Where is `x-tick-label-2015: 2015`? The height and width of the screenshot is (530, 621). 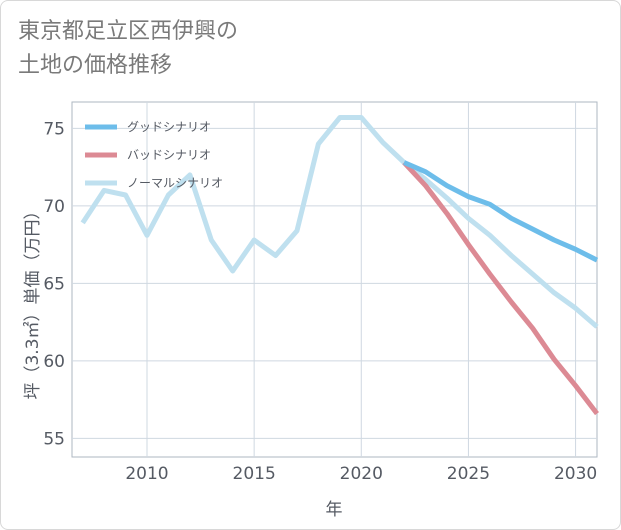 x-tick-label-2015: 2015 is located at coordinates (254, 474).